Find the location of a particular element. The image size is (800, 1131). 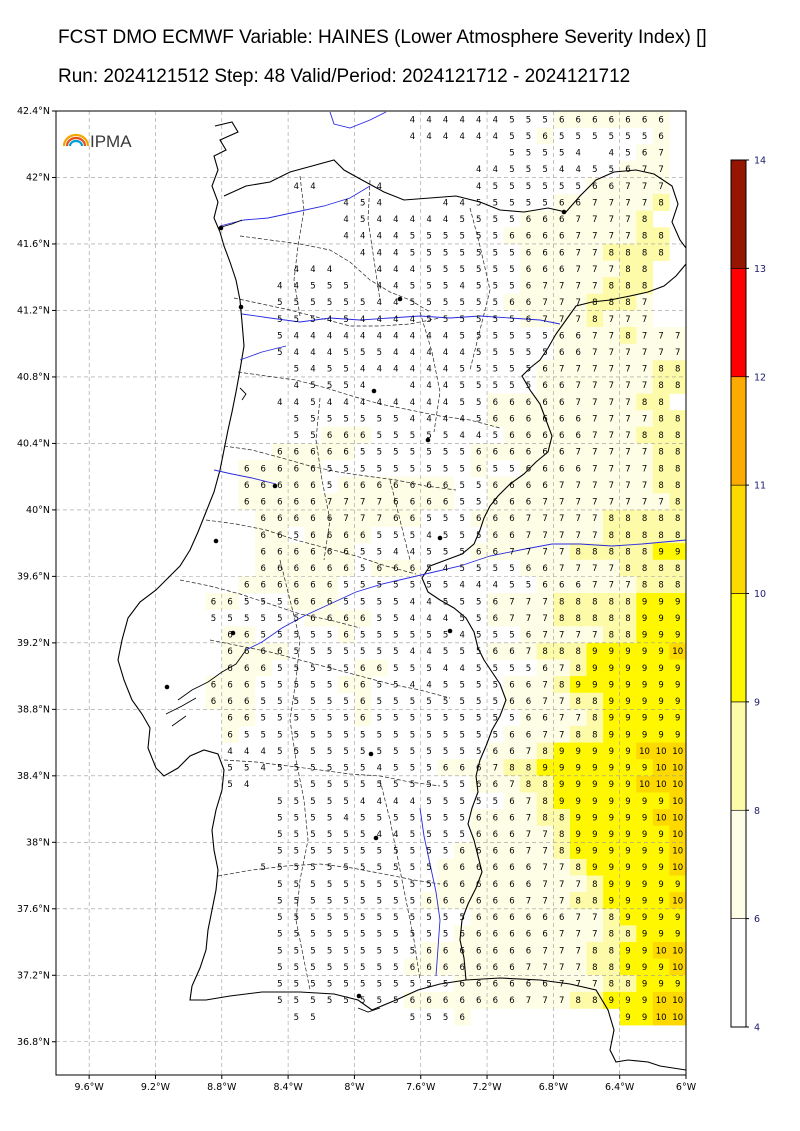

colorbar-label: 8 is located at coordinates (757, 811).